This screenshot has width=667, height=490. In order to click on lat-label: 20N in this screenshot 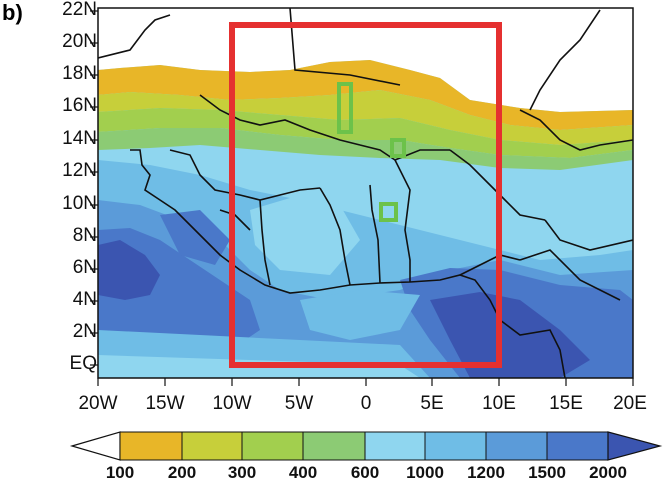, I will do `click(79, 41)`.